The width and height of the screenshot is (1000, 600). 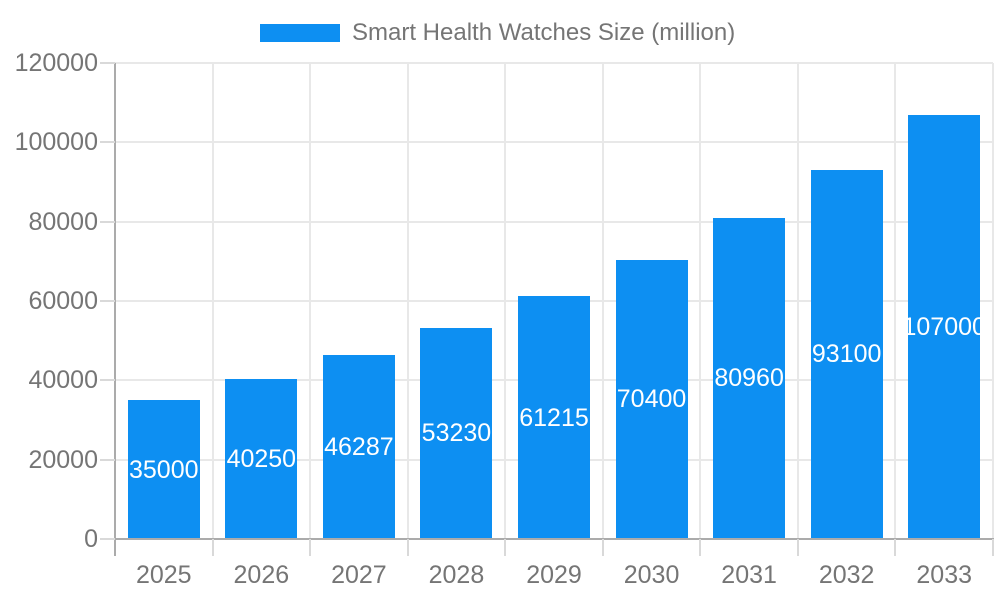 I want to click on bar-value-label: 53230, so click(x=456, y=433).